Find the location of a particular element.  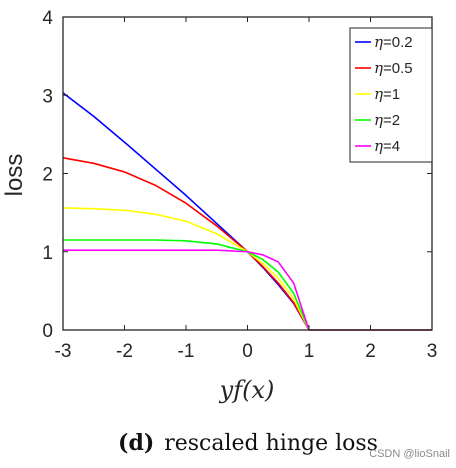

legend-box is located at coordinates (391, 95).